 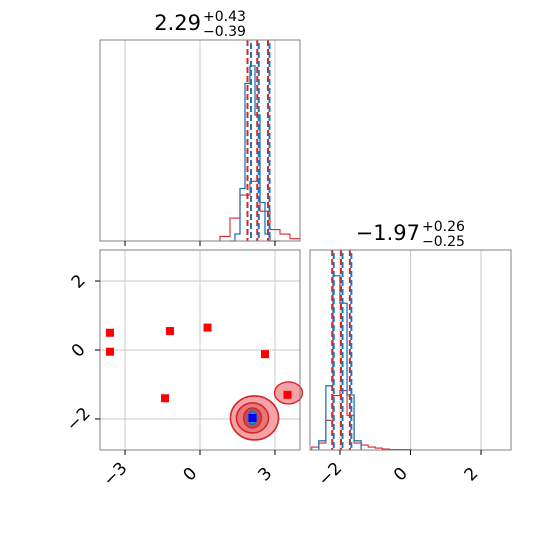 What do you see at coordinates (331, 475) in the screenshot?
I see `x-tick-label: −2` at bounding box center [331, 475].